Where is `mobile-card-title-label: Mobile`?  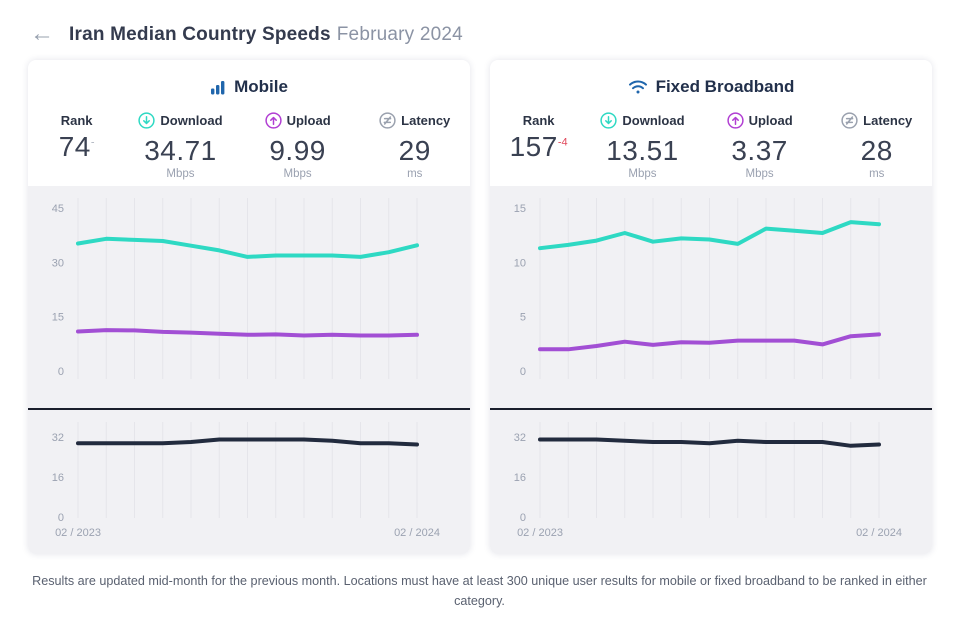 mobile-card-title-label: Mobile is located at coordinates (261, 86).